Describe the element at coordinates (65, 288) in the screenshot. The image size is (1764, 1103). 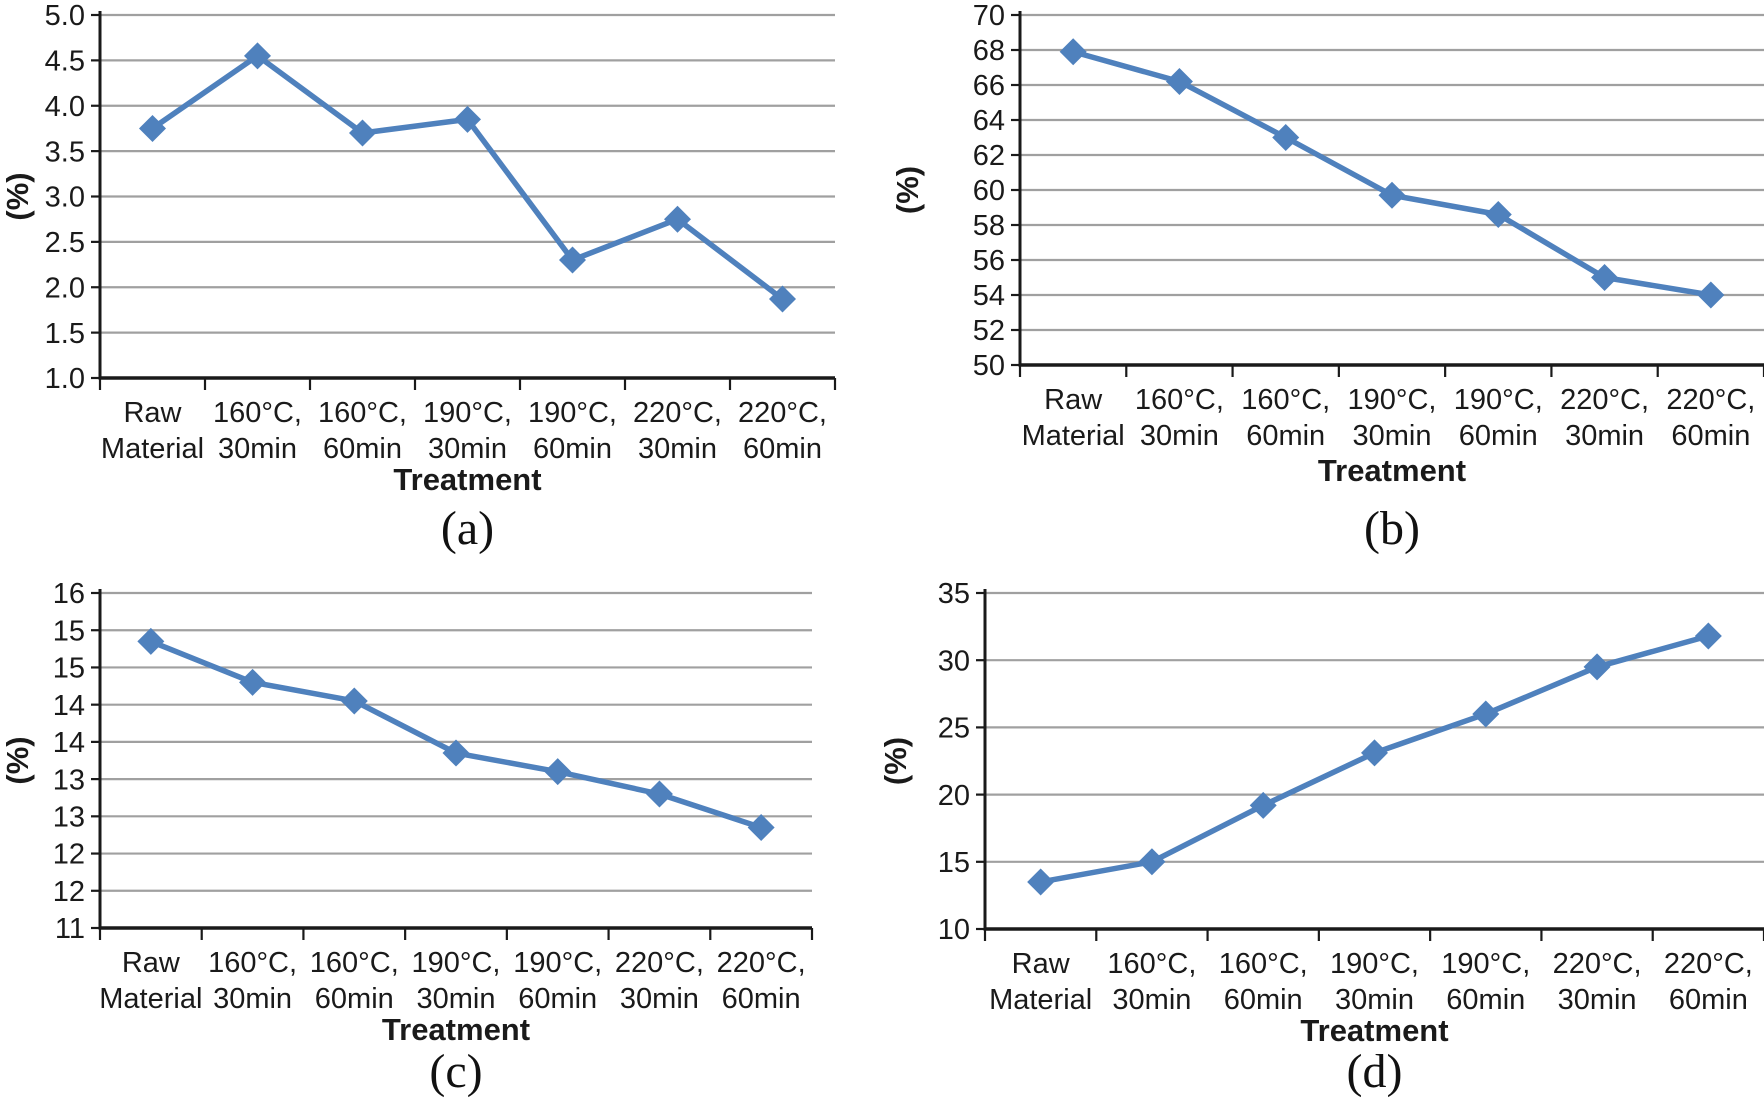
I see `y-tick-label: 2.0` at that location.